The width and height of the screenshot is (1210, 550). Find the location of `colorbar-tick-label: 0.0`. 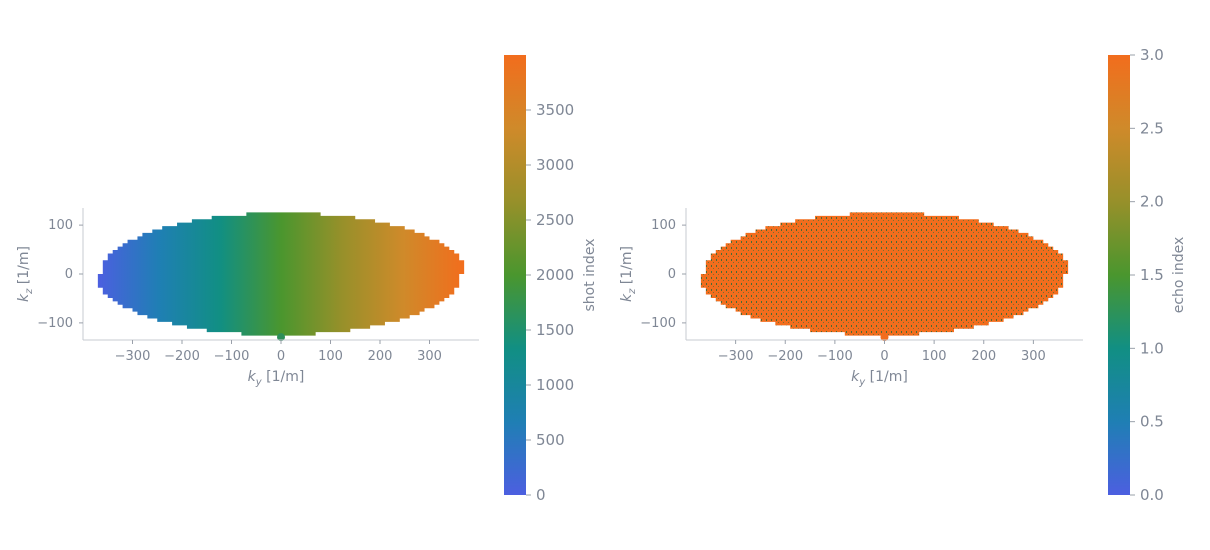

colorbar-tick-label: 0.0 is located at coordinates (1152, 495).